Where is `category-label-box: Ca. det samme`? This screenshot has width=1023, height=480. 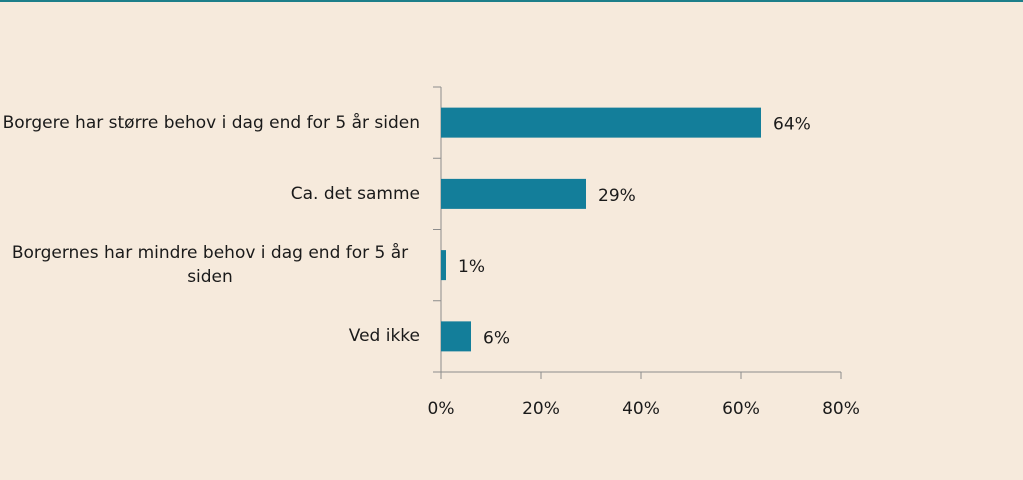 category-label-box: Ca. det samme is located at coordinates (210, 194).